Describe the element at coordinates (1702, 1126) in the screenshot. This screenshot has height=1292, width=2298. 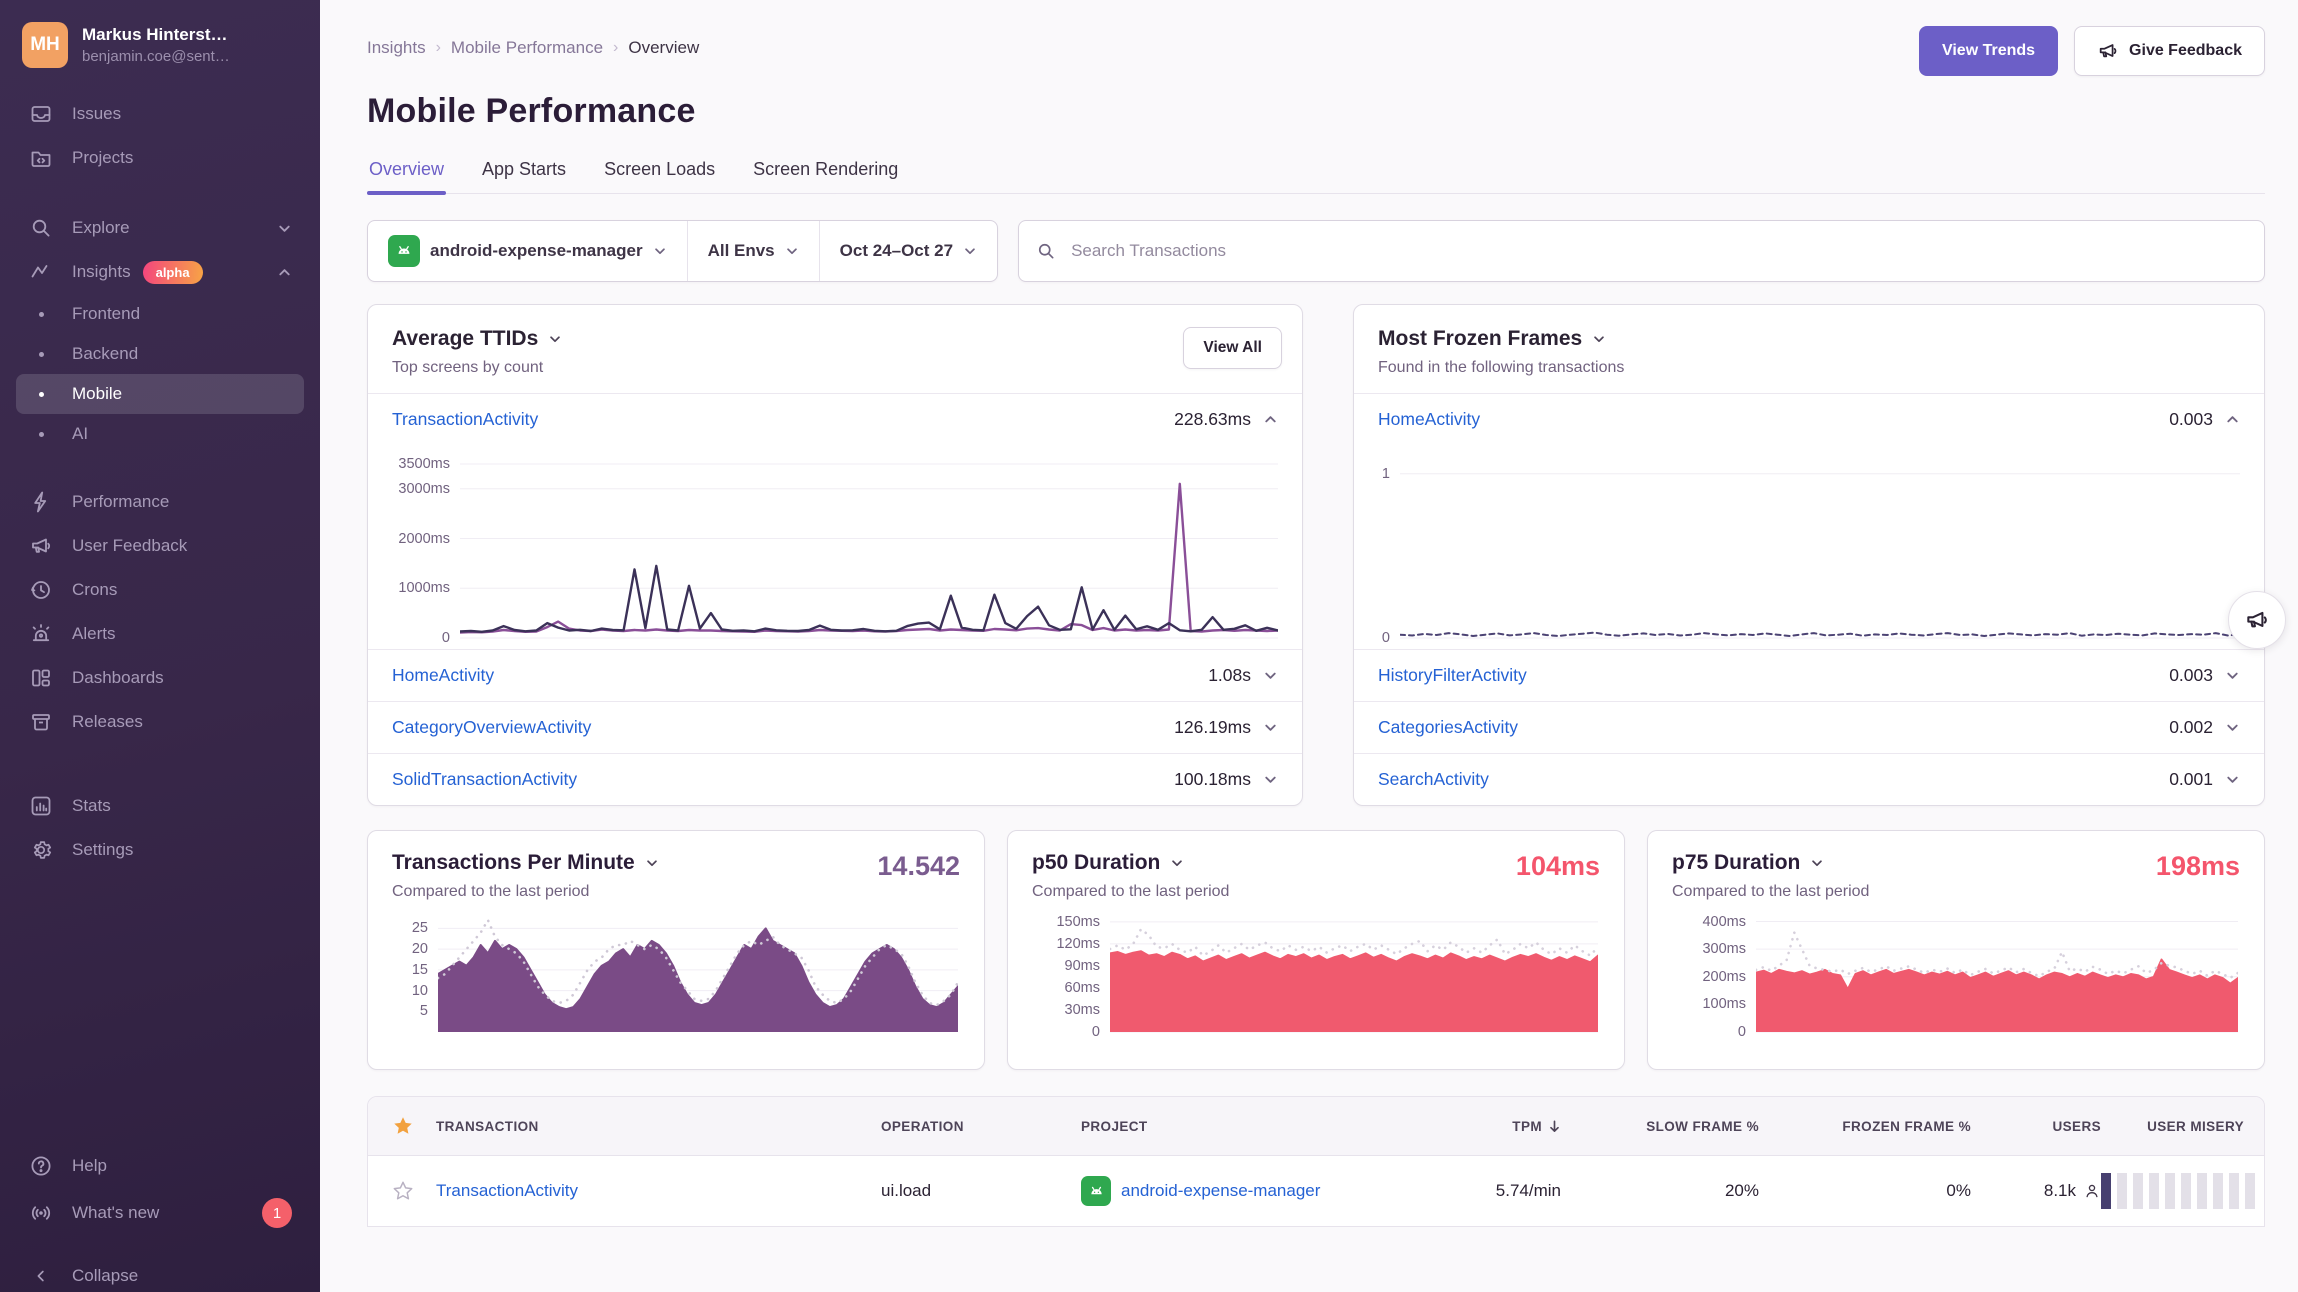
I see `column-header-slow-frame: SLOW FRAME %` at that location.